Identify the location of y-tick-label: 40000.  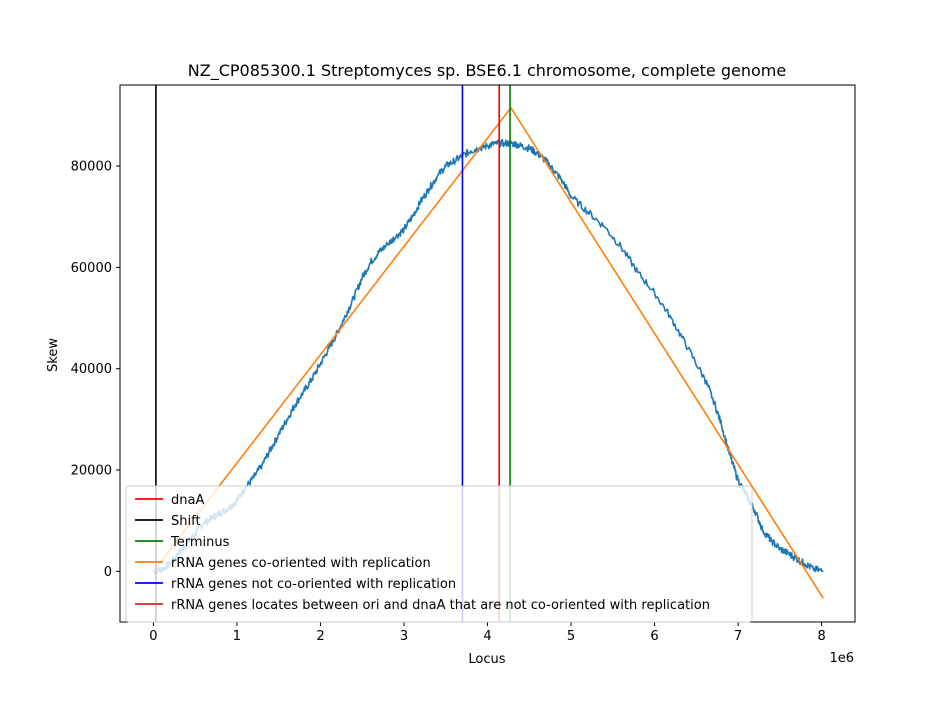
(91, 369).